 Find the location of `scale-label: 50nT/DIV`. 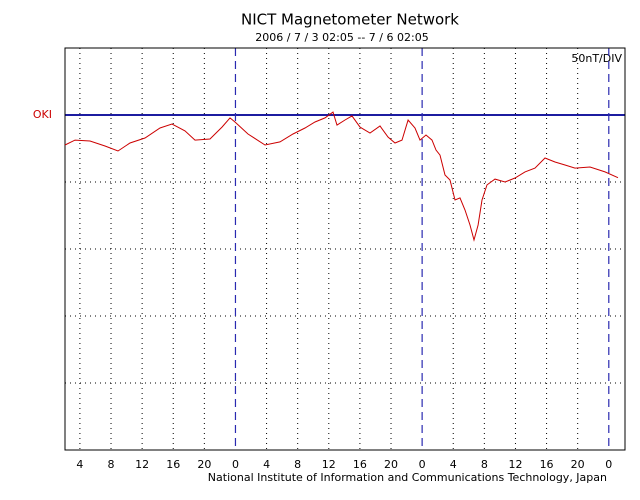

scale-label: 50nT/DIV is located at coordinates (596, 58).